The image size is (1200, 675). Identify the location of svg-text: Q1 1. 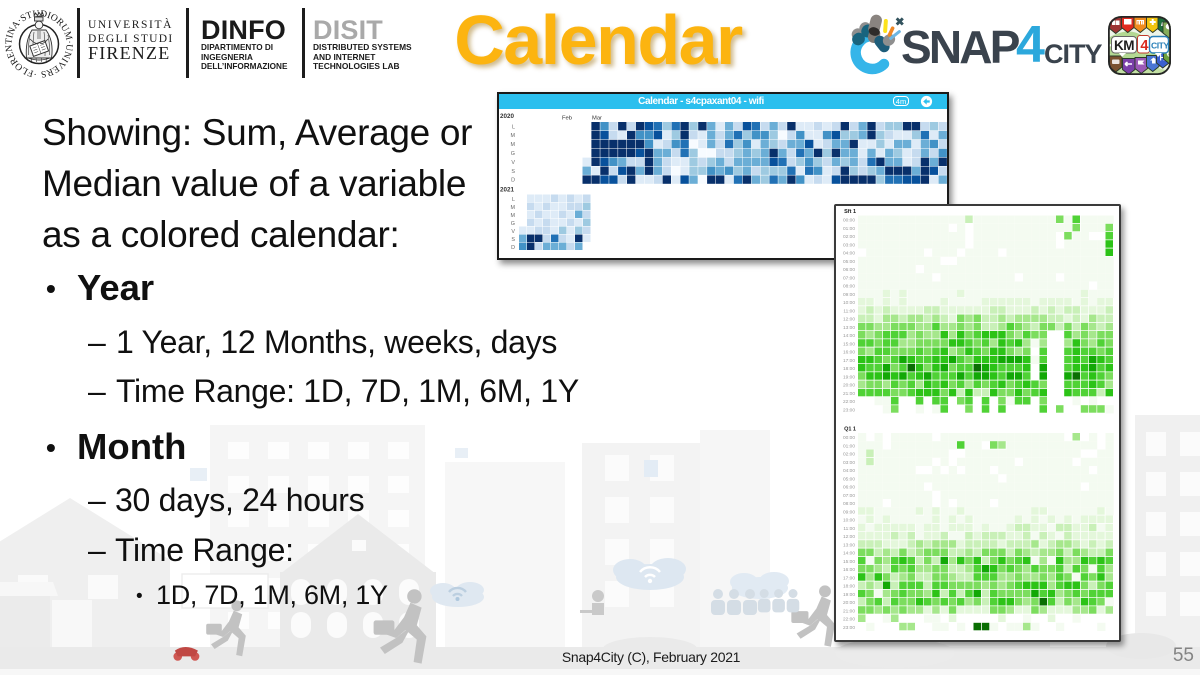
(850, 430).